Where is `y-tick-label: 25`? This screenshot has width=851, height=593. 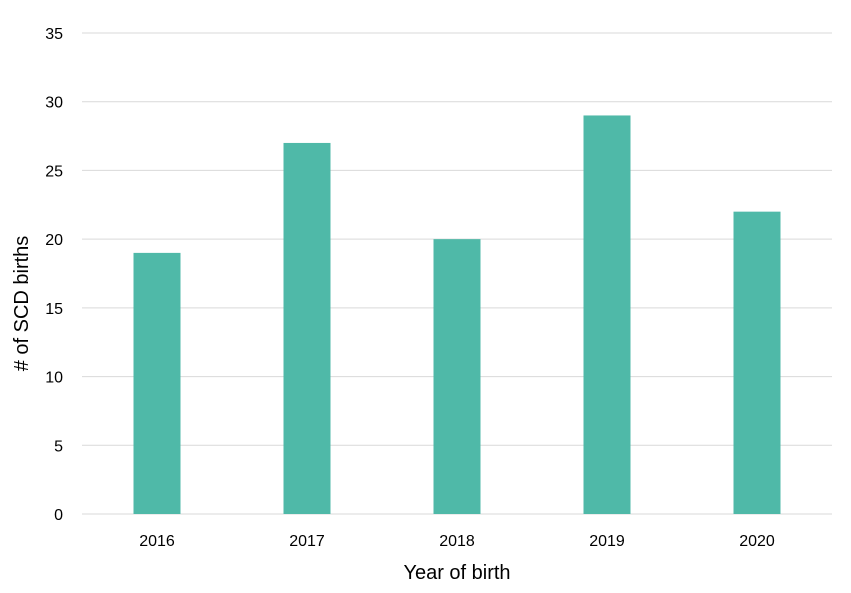
y-tick-label: 25 is located at coordinates (54, 171).